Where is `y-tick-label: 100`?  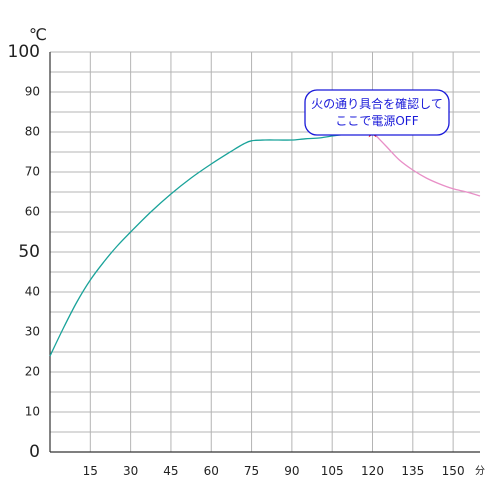
y-tick-label: 100 is located at coordinates (24, 52).